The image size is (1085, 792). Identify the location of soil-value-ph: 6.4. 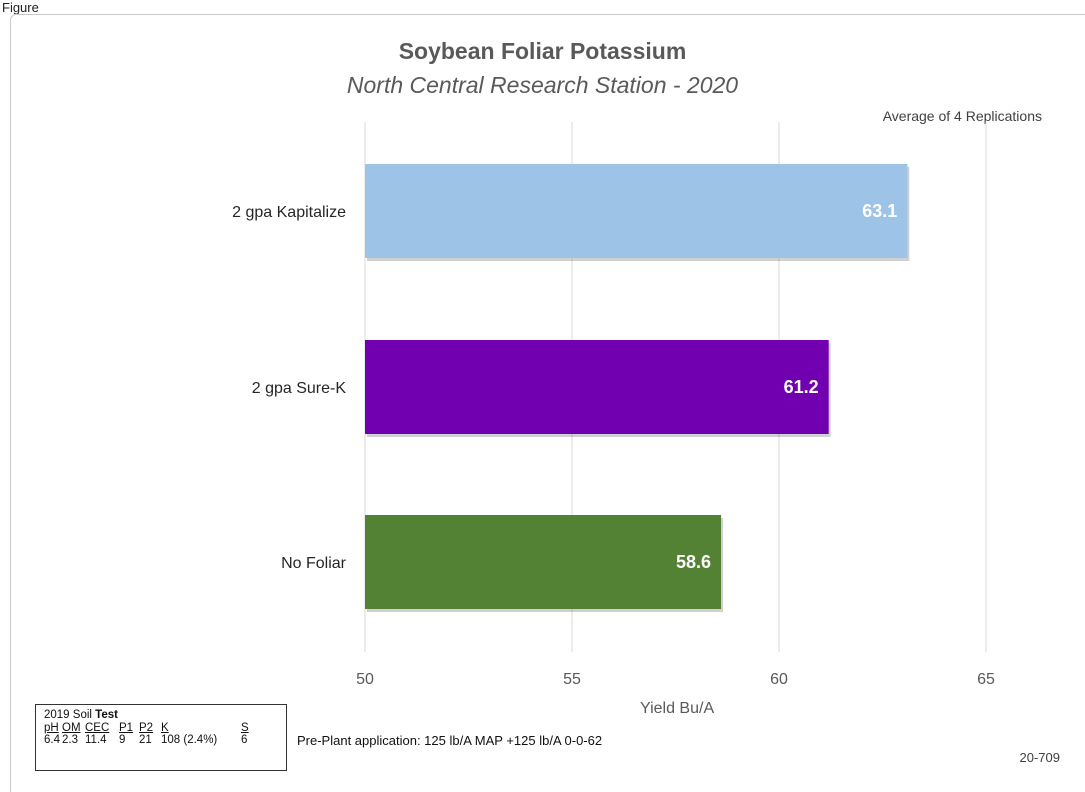
(52, 740).